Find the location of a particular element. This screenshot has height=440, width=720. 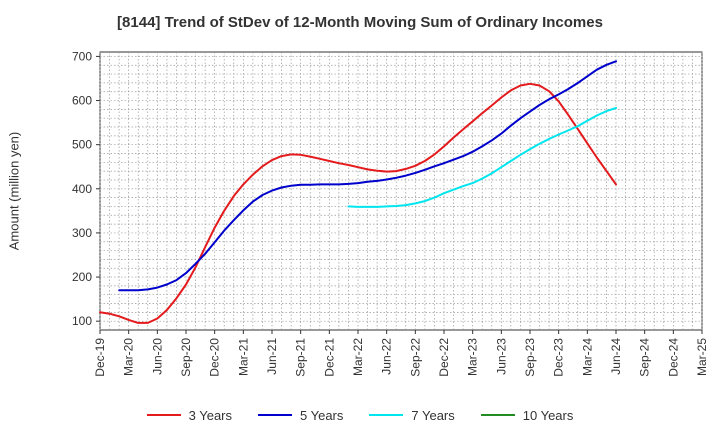

y-tick-label: 500 is located at coordinates (82, 145).